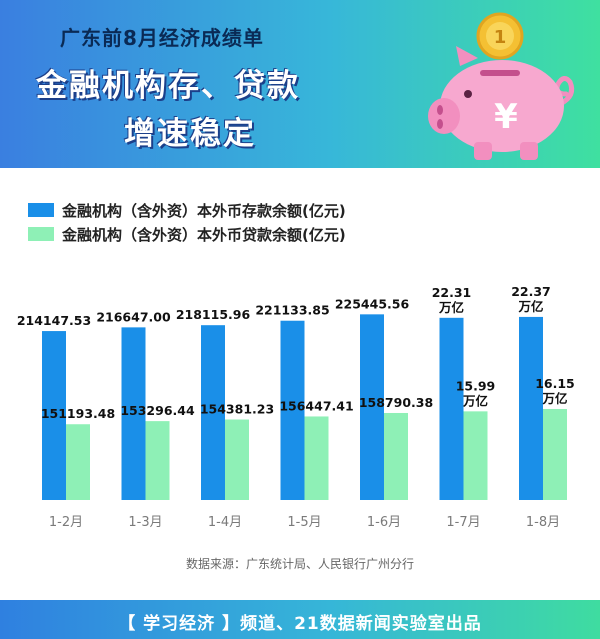  I want to click on footer-banner: 【 学习经济 】频道、21数据新闻实验室出品, so click(300, 619).